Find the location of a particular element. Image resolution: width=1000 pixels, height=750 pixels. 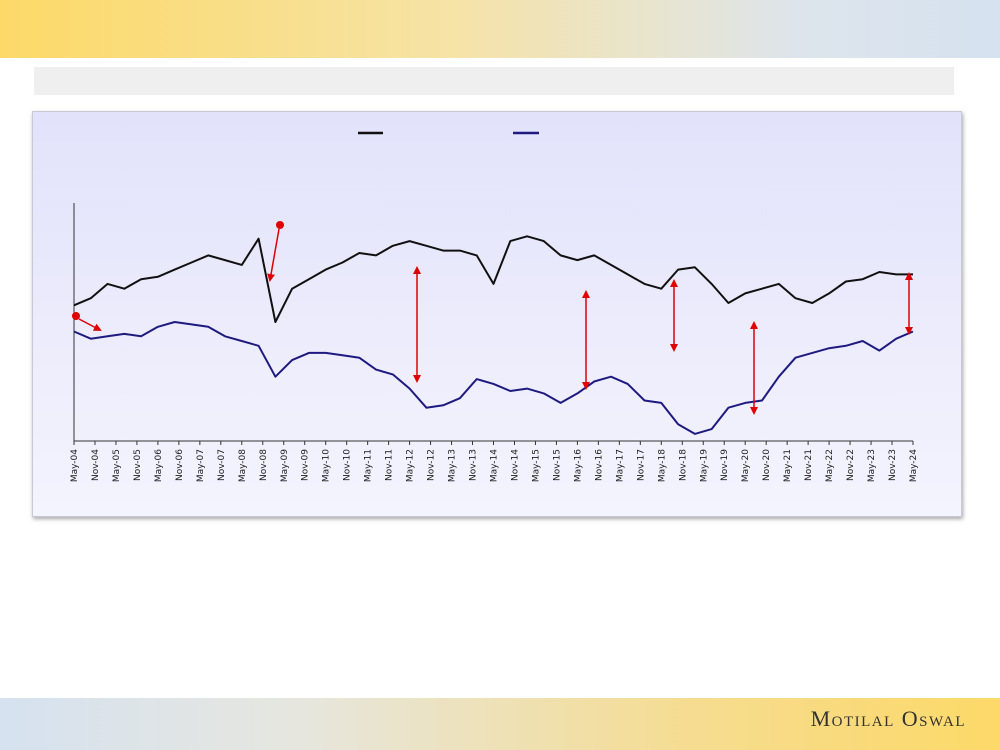

x-tick-label: Nov-04 is located at coordinates (96, 465).